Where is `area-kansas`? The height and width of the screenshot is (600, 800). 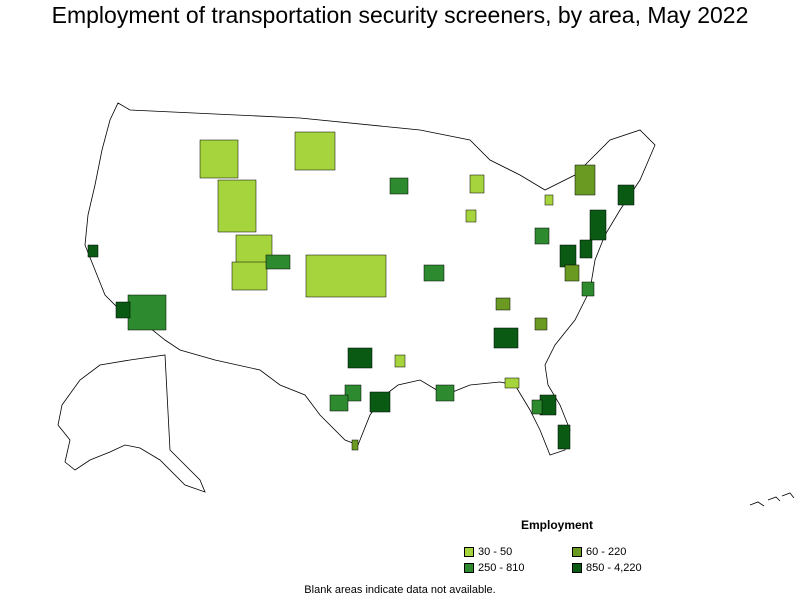 area-kansas is located at coordinates (346, 276).